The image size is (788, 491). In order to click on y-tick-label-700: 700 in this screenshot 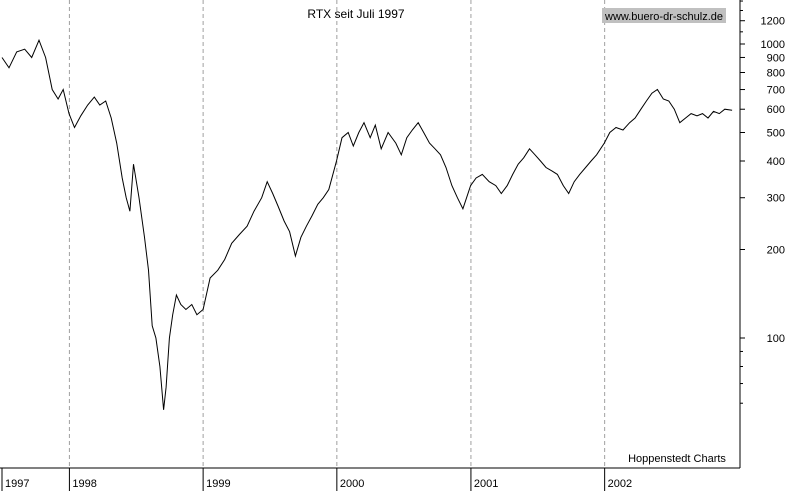, I will do `click(776, 91)`.